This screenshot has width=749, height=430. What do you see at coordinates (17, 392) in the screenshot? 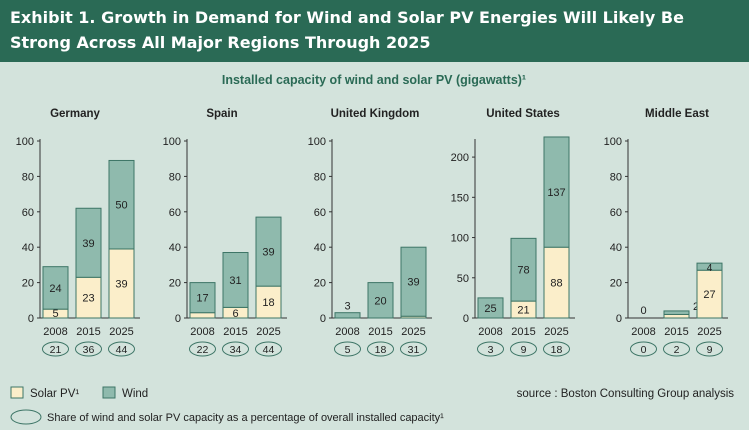
I see `solar-swatch` at bounding box center [17, 392].